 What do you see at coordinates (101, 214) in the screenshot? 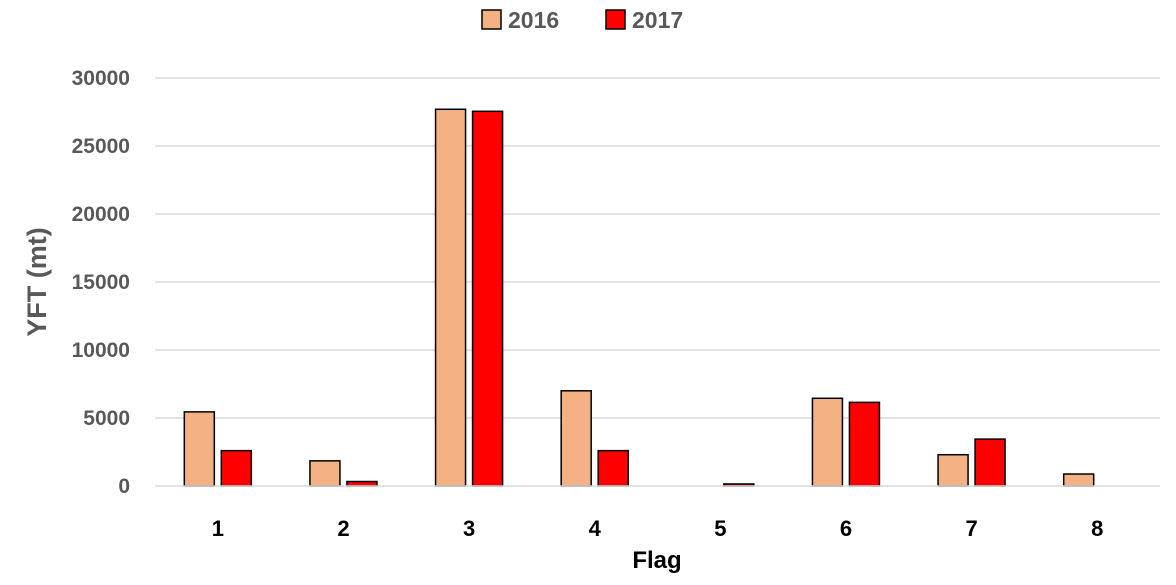
I see `y-tick-label: 20000` at bounding box center [101, 214].